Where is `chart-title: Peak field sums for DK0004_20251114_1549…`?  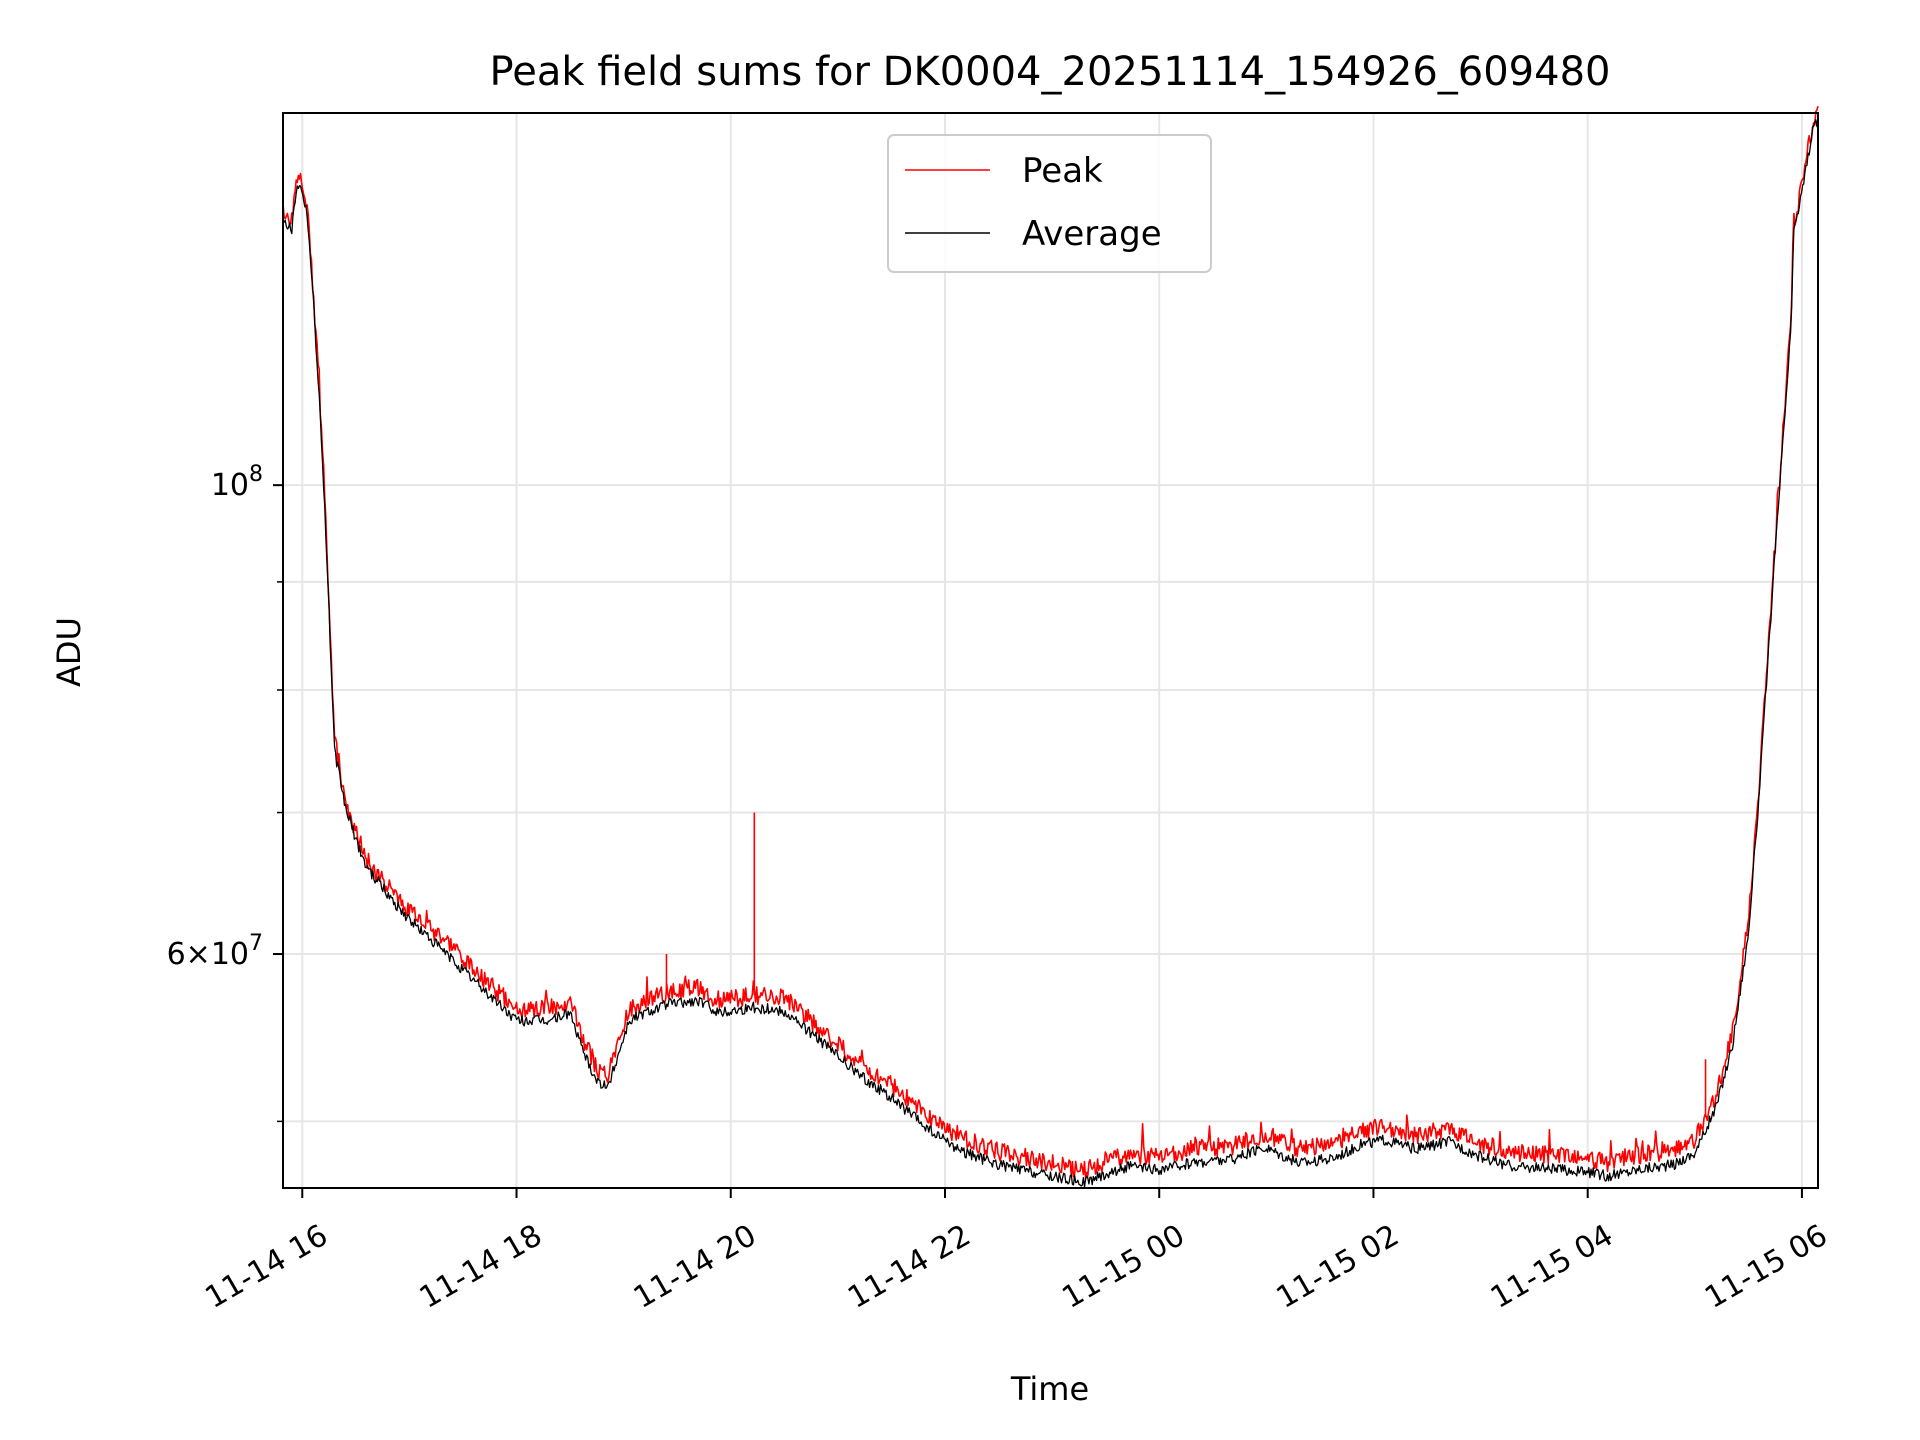 chart-title: Peak field sums for DK0004_20251114_1549… is located at coordinates (1050, 72).